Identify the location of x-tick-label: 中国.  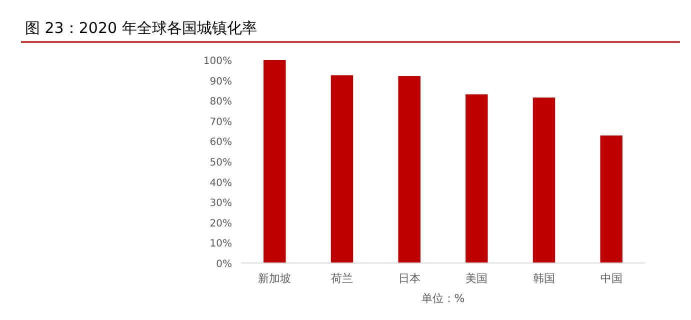
(611, 278).